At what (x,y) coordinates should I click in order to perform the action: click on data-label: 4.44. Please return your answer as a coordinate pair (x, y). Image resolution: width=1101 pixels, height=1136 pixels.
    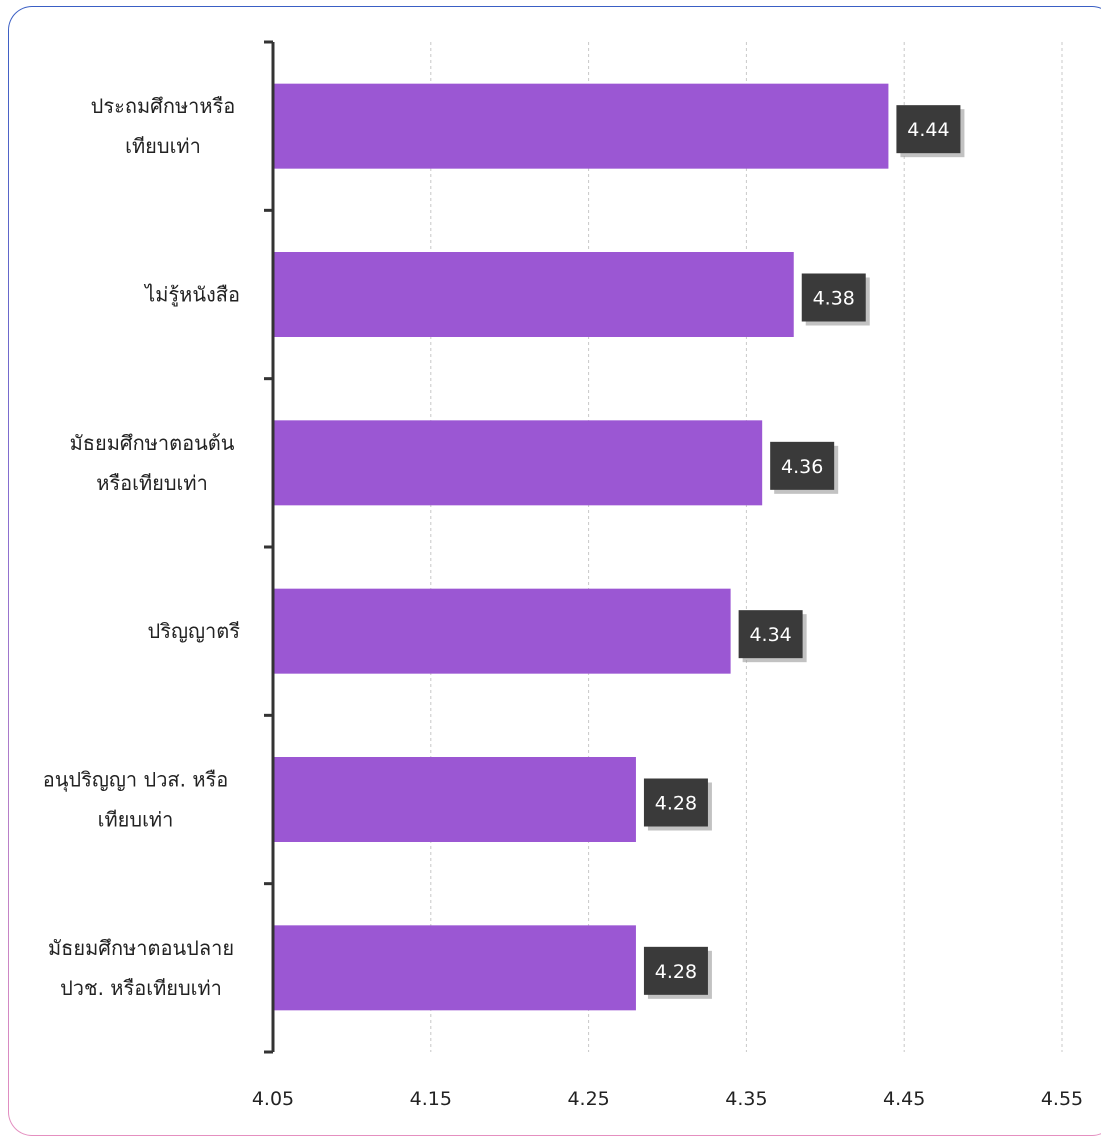
    Looking at the image, I should click on (928, 130).